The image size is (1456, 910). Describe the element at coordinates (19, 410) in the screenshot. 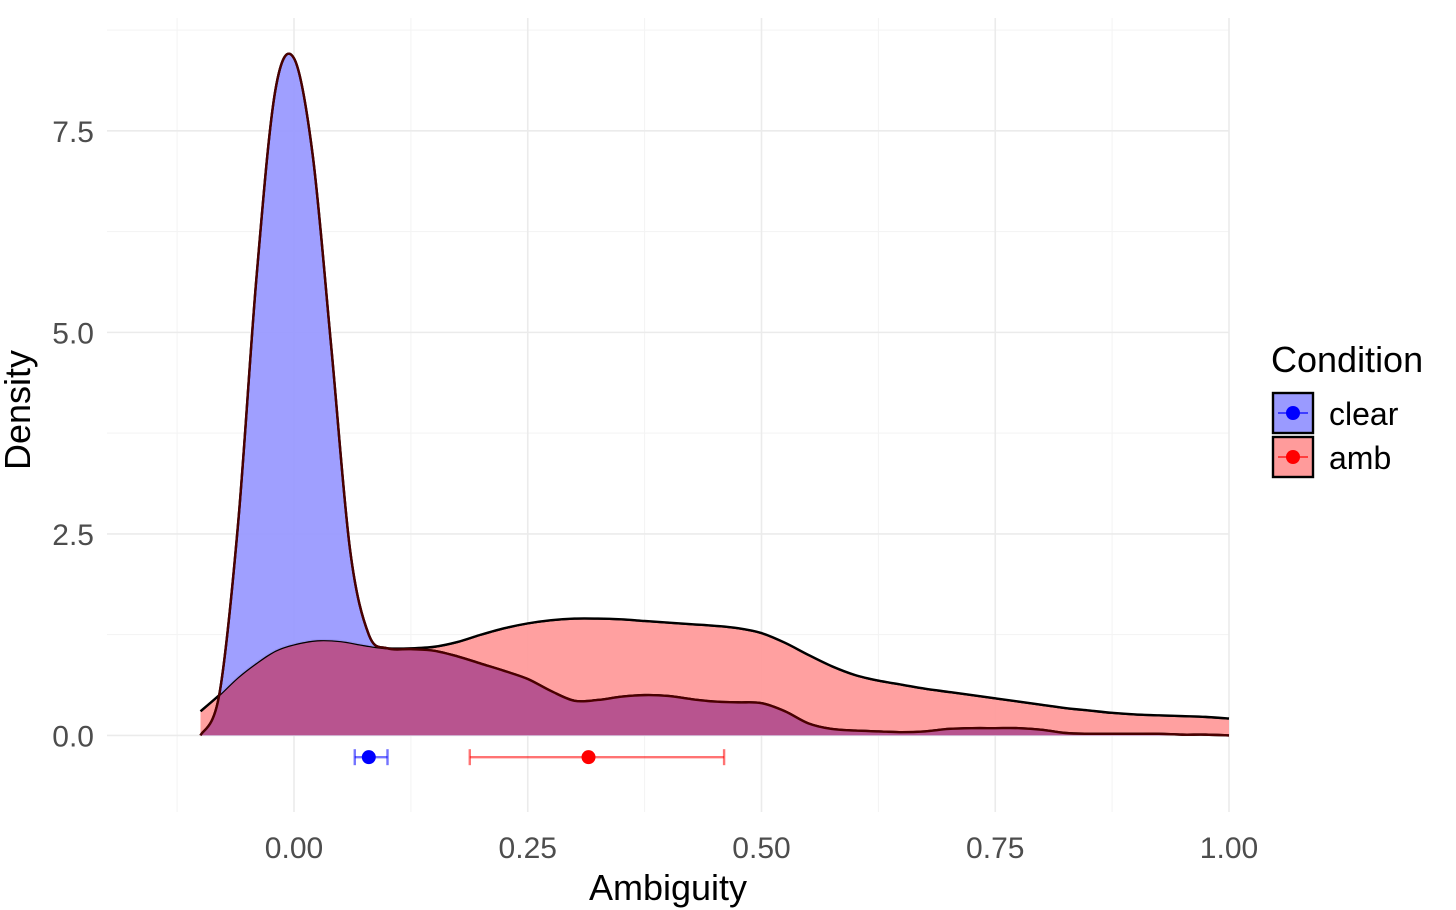

I see `y-axis-title: Density` at that location.